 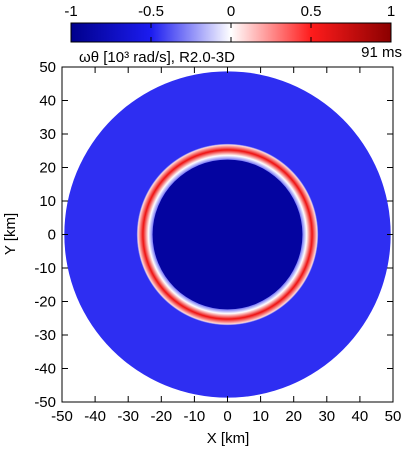 What do you see at coordinates (157, 57) in the screenshot?
I see `chart-title: ωθ [10³ rad/s], R2.0-3D` at bounding box center [157, 57].